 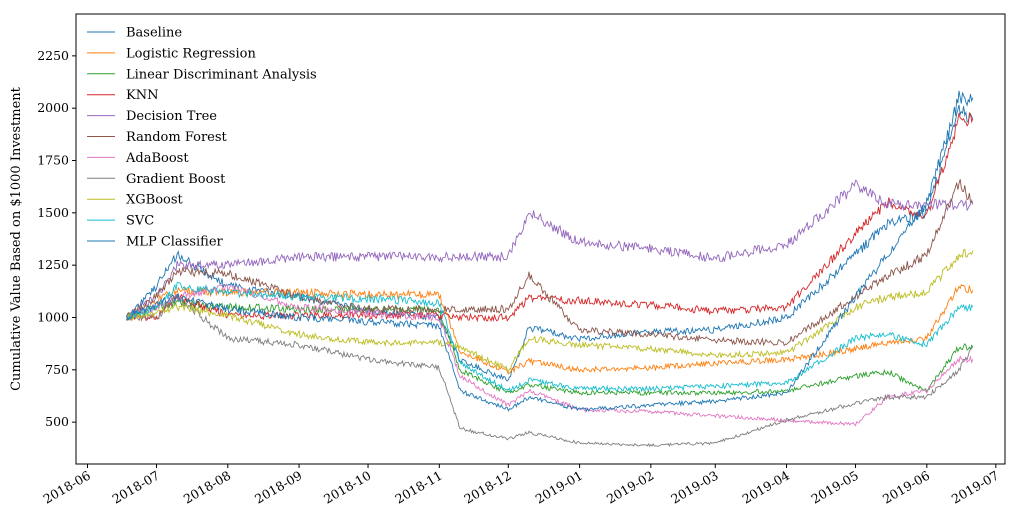 What do you see at coordinates (56, 238) in the screenshot?
I see `y-axis: 500 750 1000 1250 1500 1750 2000 2250` at bounding box center [56, 238].